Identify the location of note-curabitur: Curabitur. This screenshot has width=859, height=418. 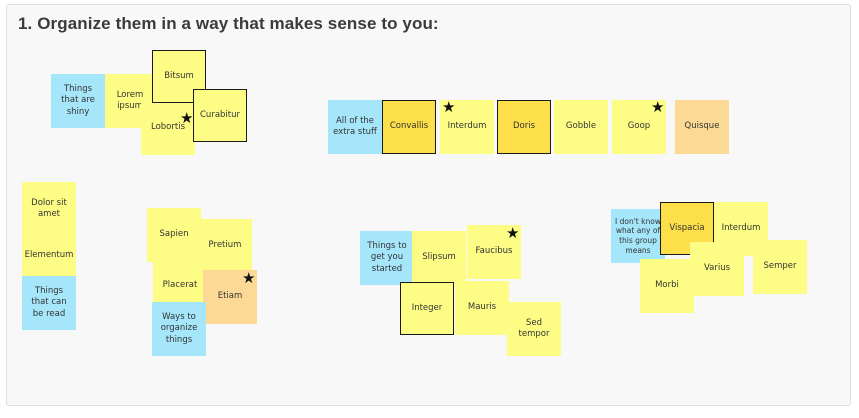
(220, 115).